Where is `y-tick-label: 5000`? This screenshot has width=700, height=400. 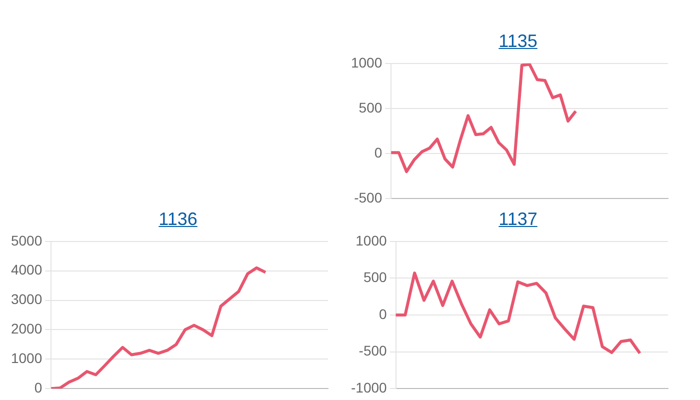
y-tick-label: 5000 is located at coordinates (26, 240).